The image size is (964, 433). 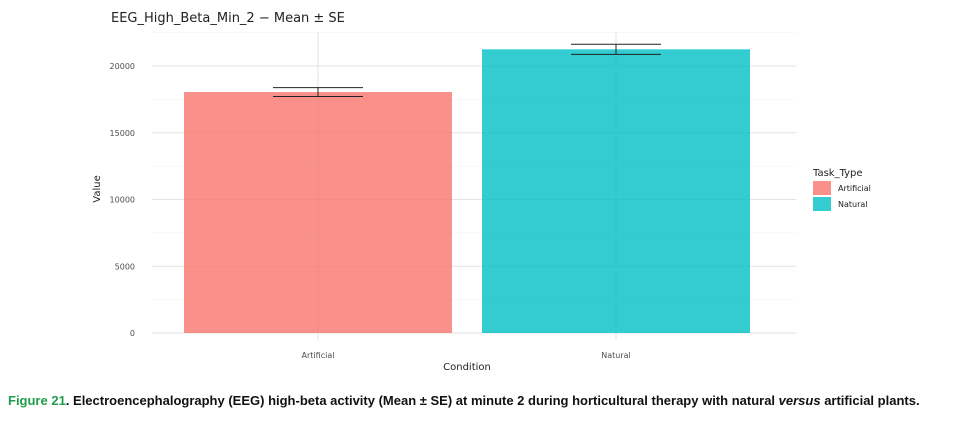 What do you see at coordinates (822, 188) in the screenshot?
I see `legend-key-artificial` at bounding box center [822, 188].